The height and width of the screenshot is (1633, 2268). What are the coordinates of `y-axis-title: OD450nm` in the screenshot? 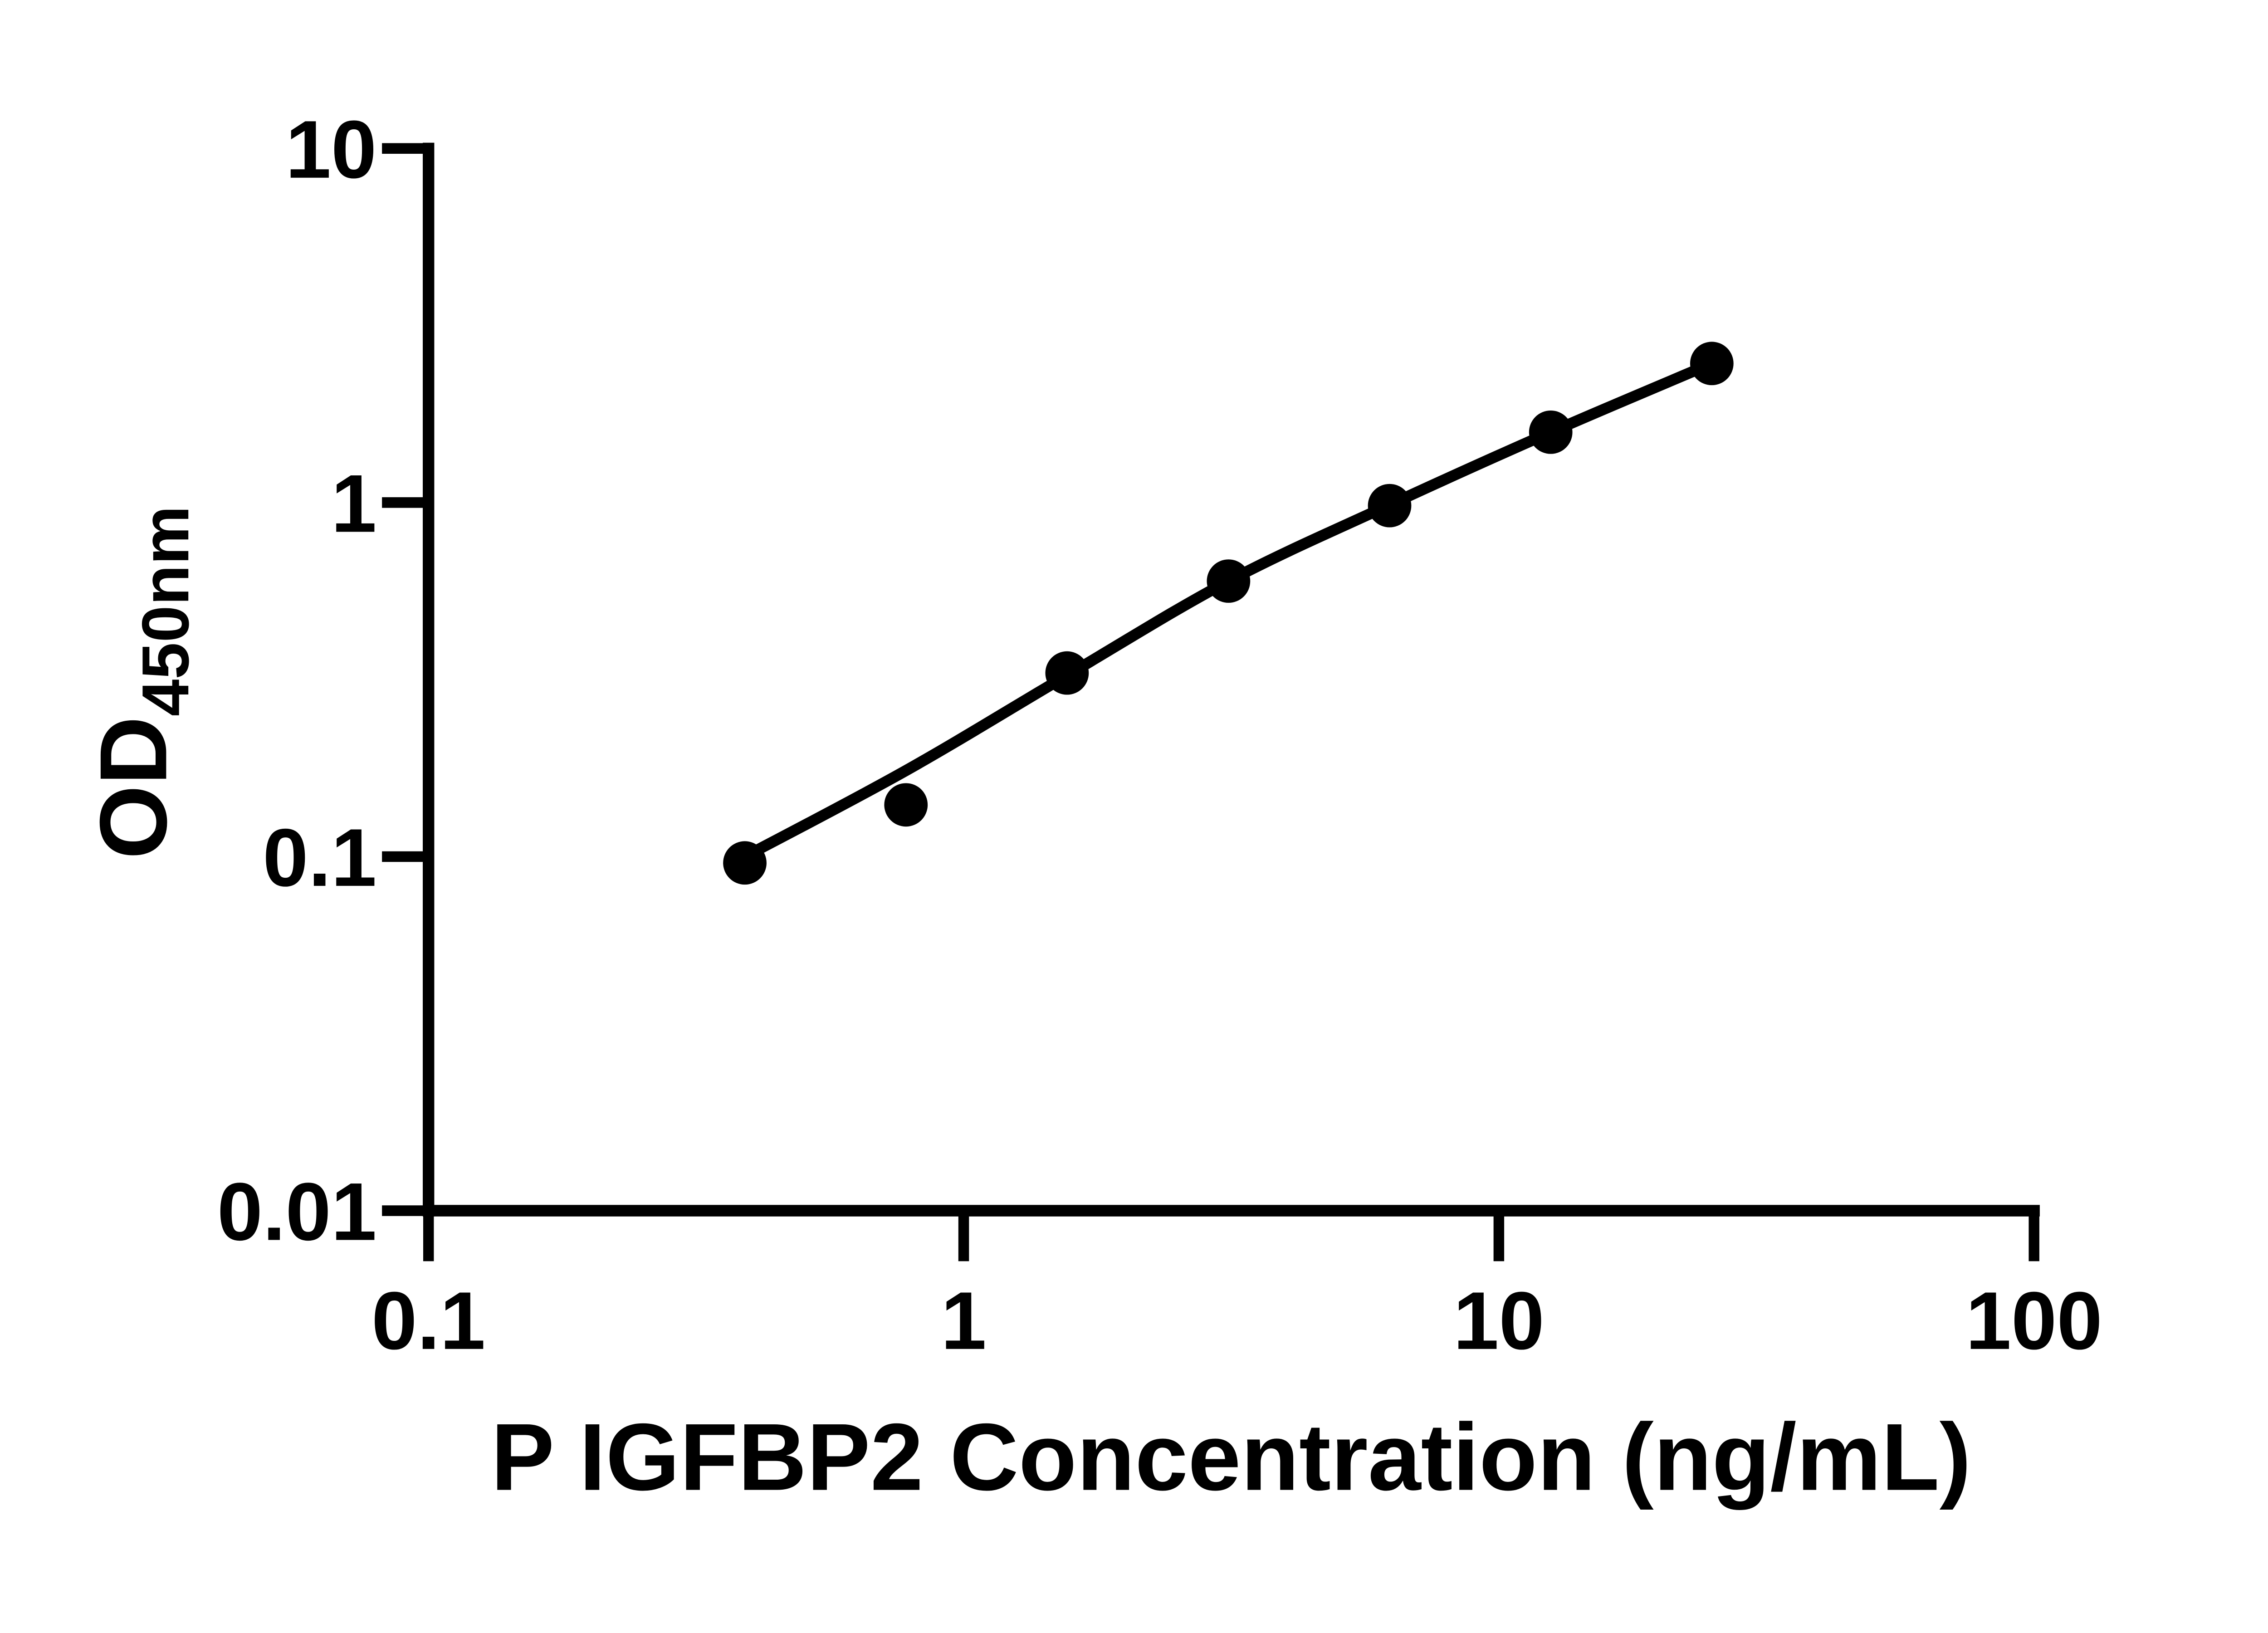 It's located at (141, 682).